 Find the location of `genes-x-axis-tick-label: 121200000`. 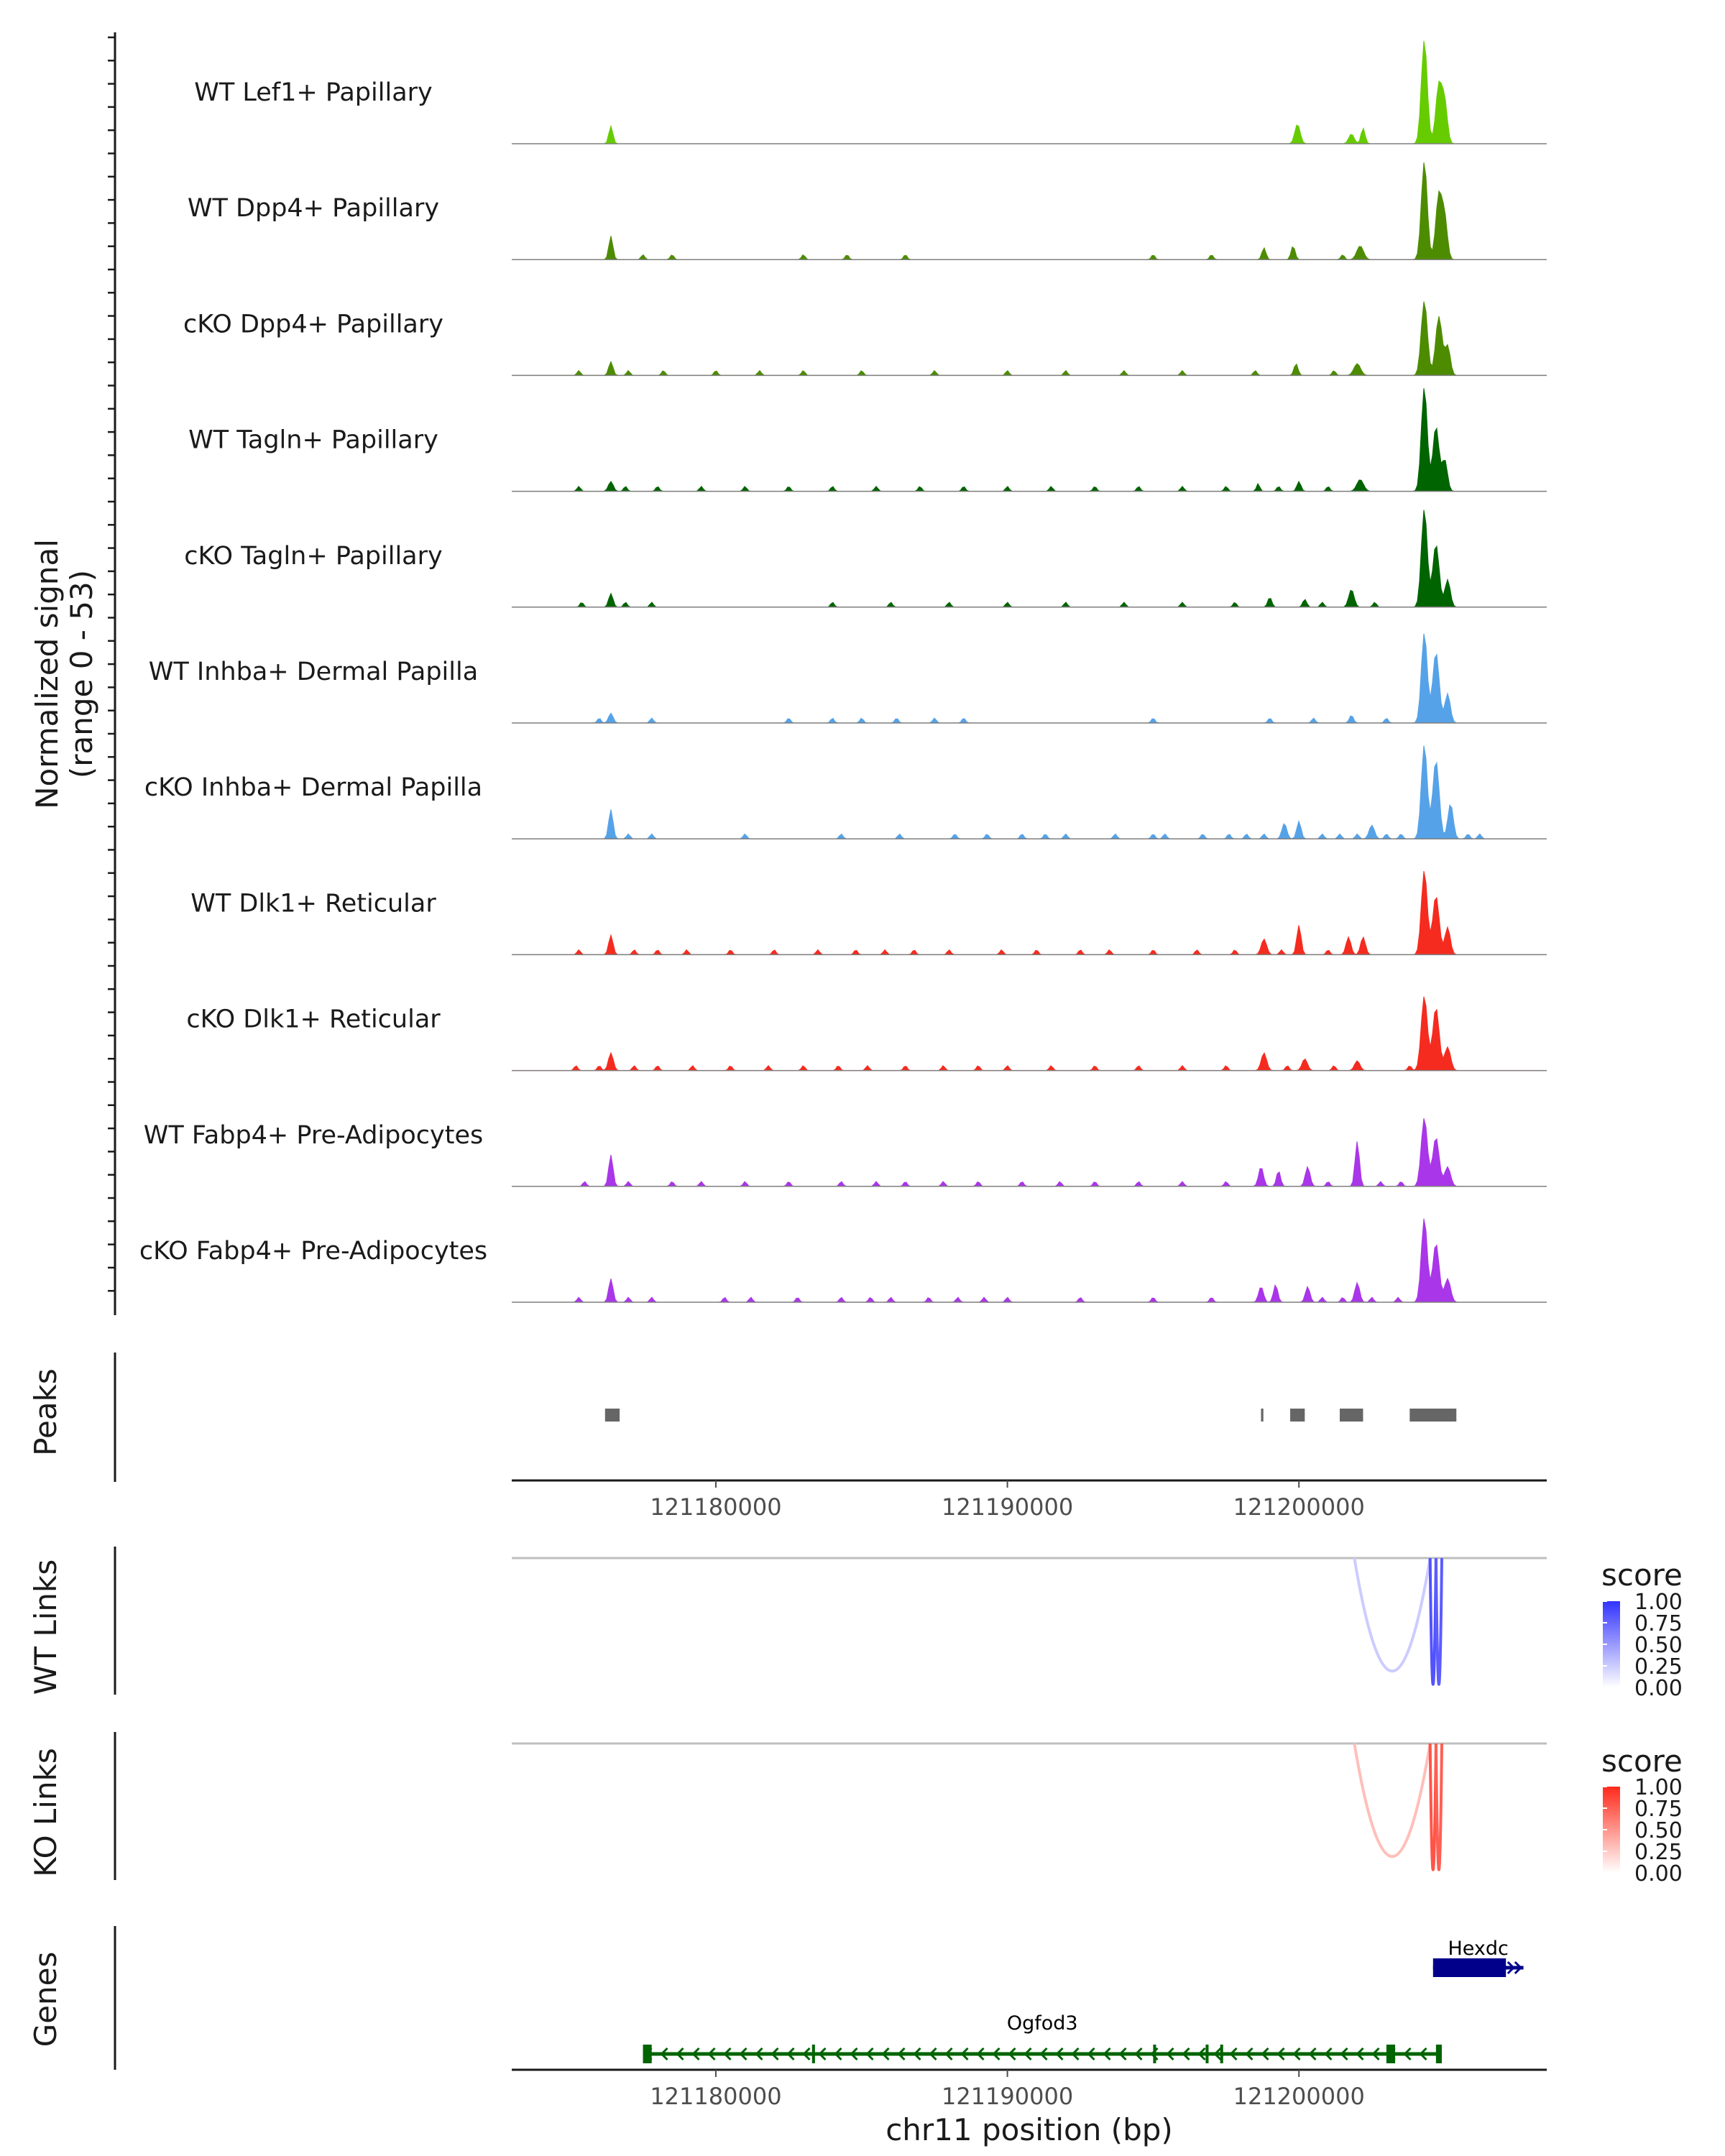

genes-x-axis-tick-label: 121200000 is located at coordinates (1299, 2096).